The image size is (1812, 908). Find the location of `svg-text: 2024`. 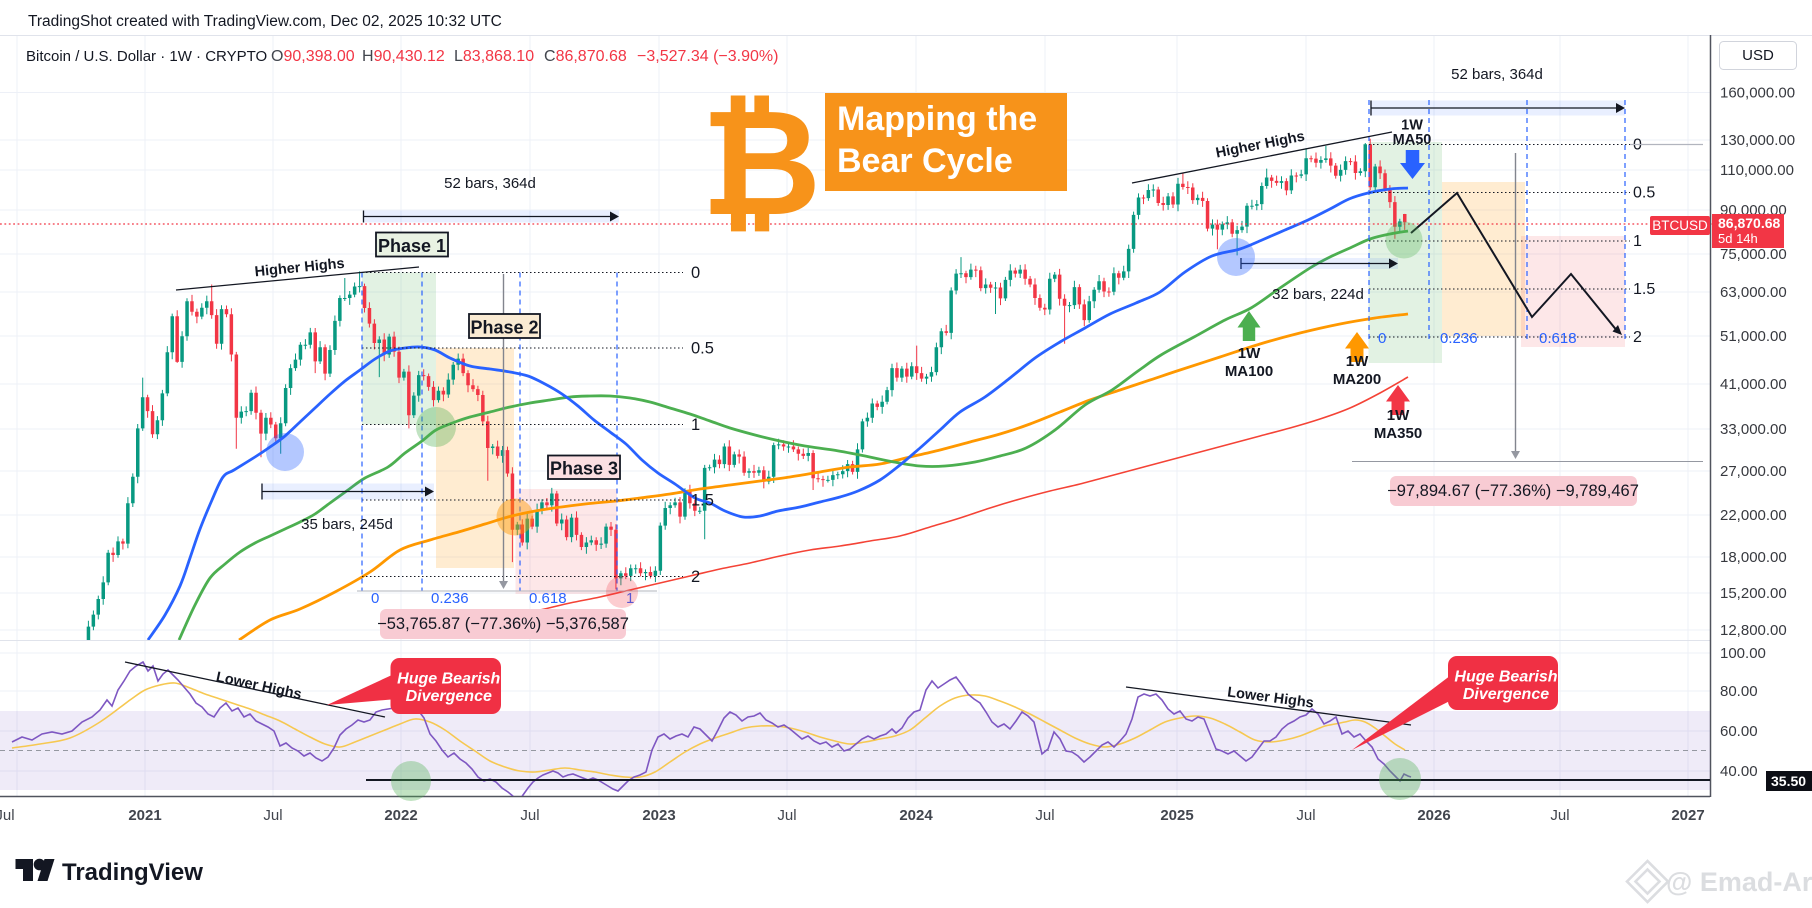

svg-text: 2024 is located at coordinates (916, 815).